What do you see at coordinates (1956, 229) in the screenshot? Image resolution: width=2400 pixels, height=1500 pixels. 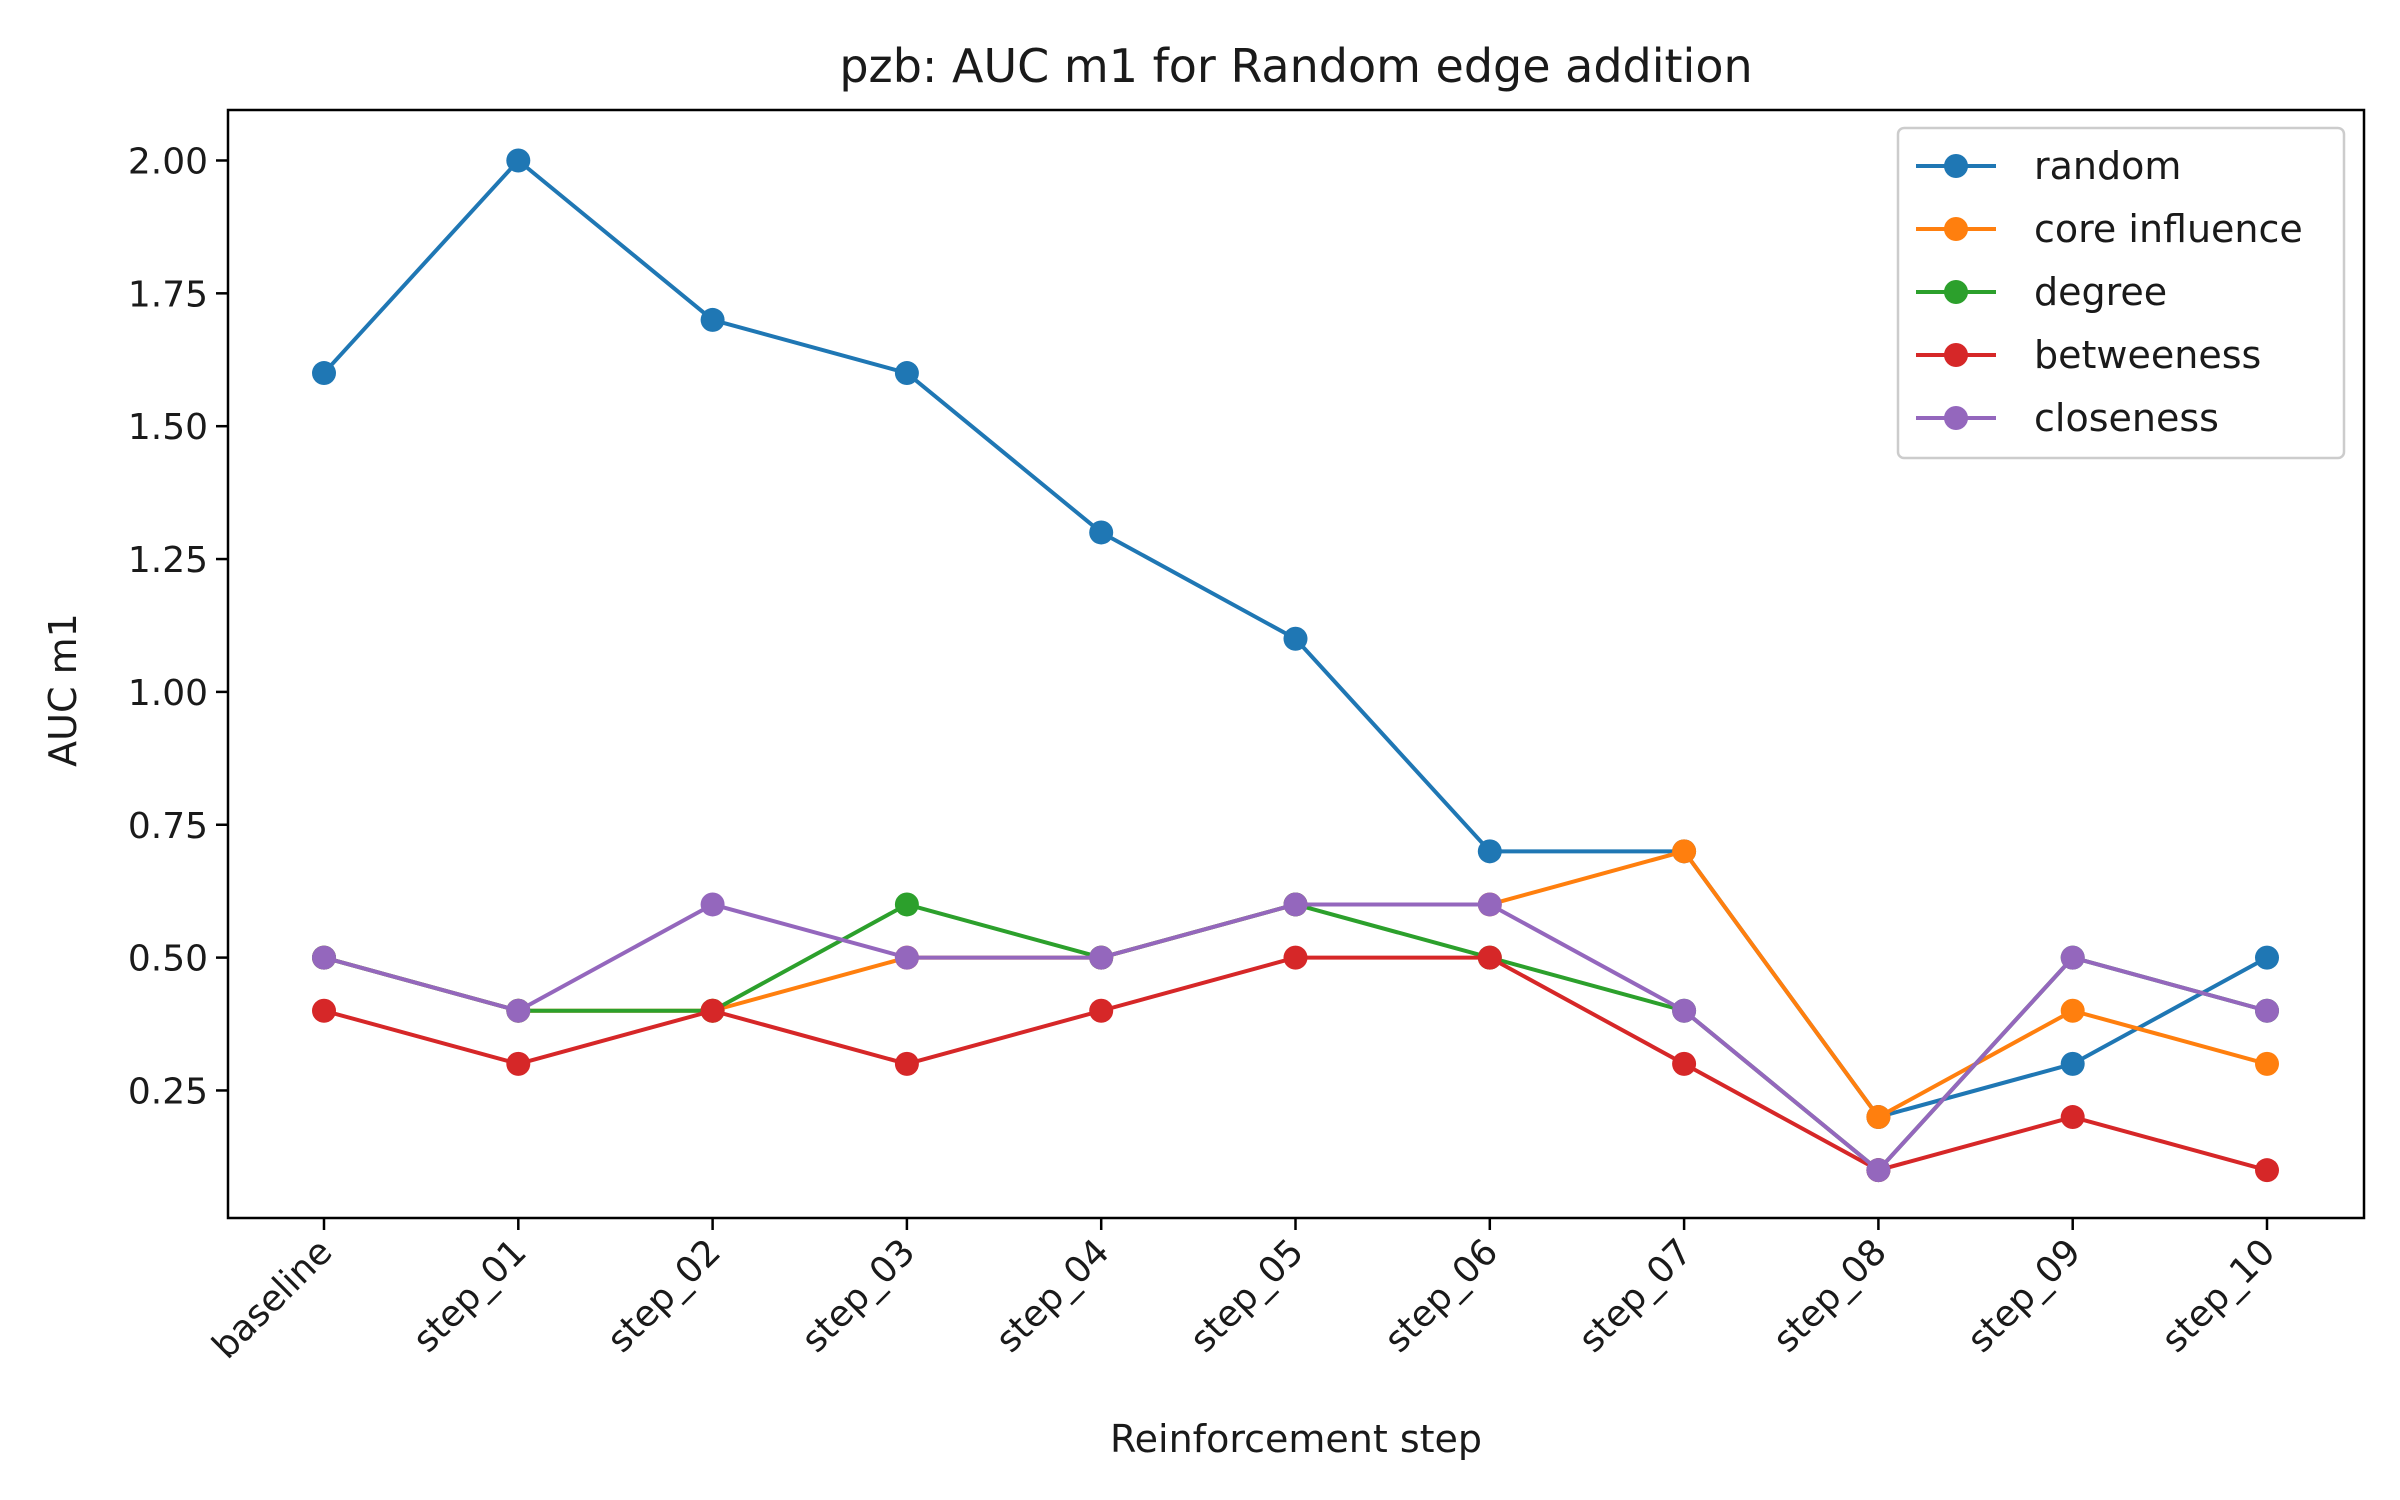 I see `legend-marker-core-influence` at bounding box center [1956, 229].